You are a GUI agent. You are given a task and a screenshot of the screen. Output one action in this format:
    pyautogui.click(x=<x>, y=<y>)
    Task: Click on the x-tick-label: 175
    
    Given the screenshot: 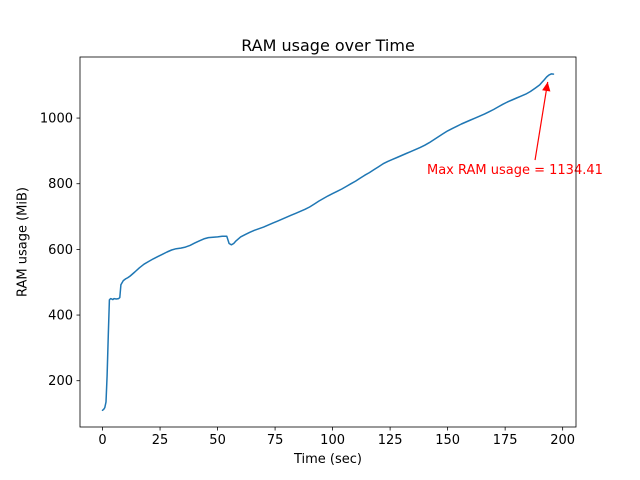 What is the action you would take?
    pyautogui.click(x=505, y=440)
    